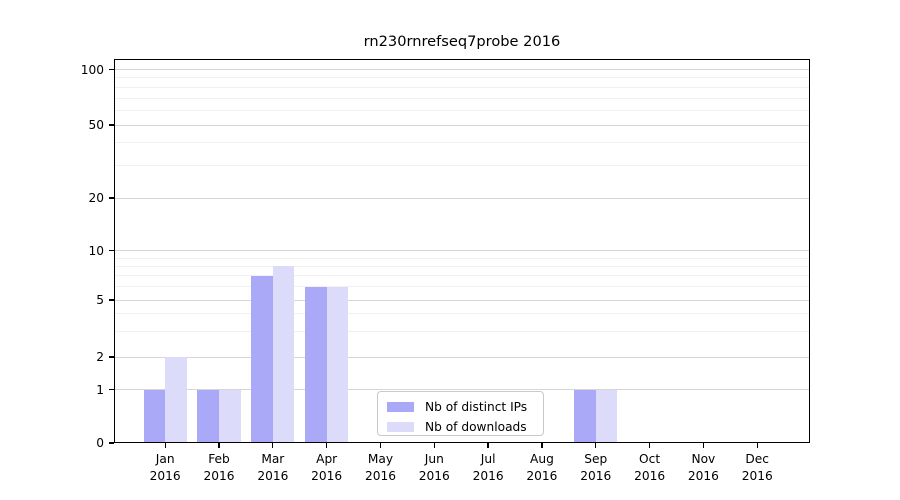  Describe the element at coordinates (92, 69) in the screenshot. I see `y-tick-label-100: 100` at that location.